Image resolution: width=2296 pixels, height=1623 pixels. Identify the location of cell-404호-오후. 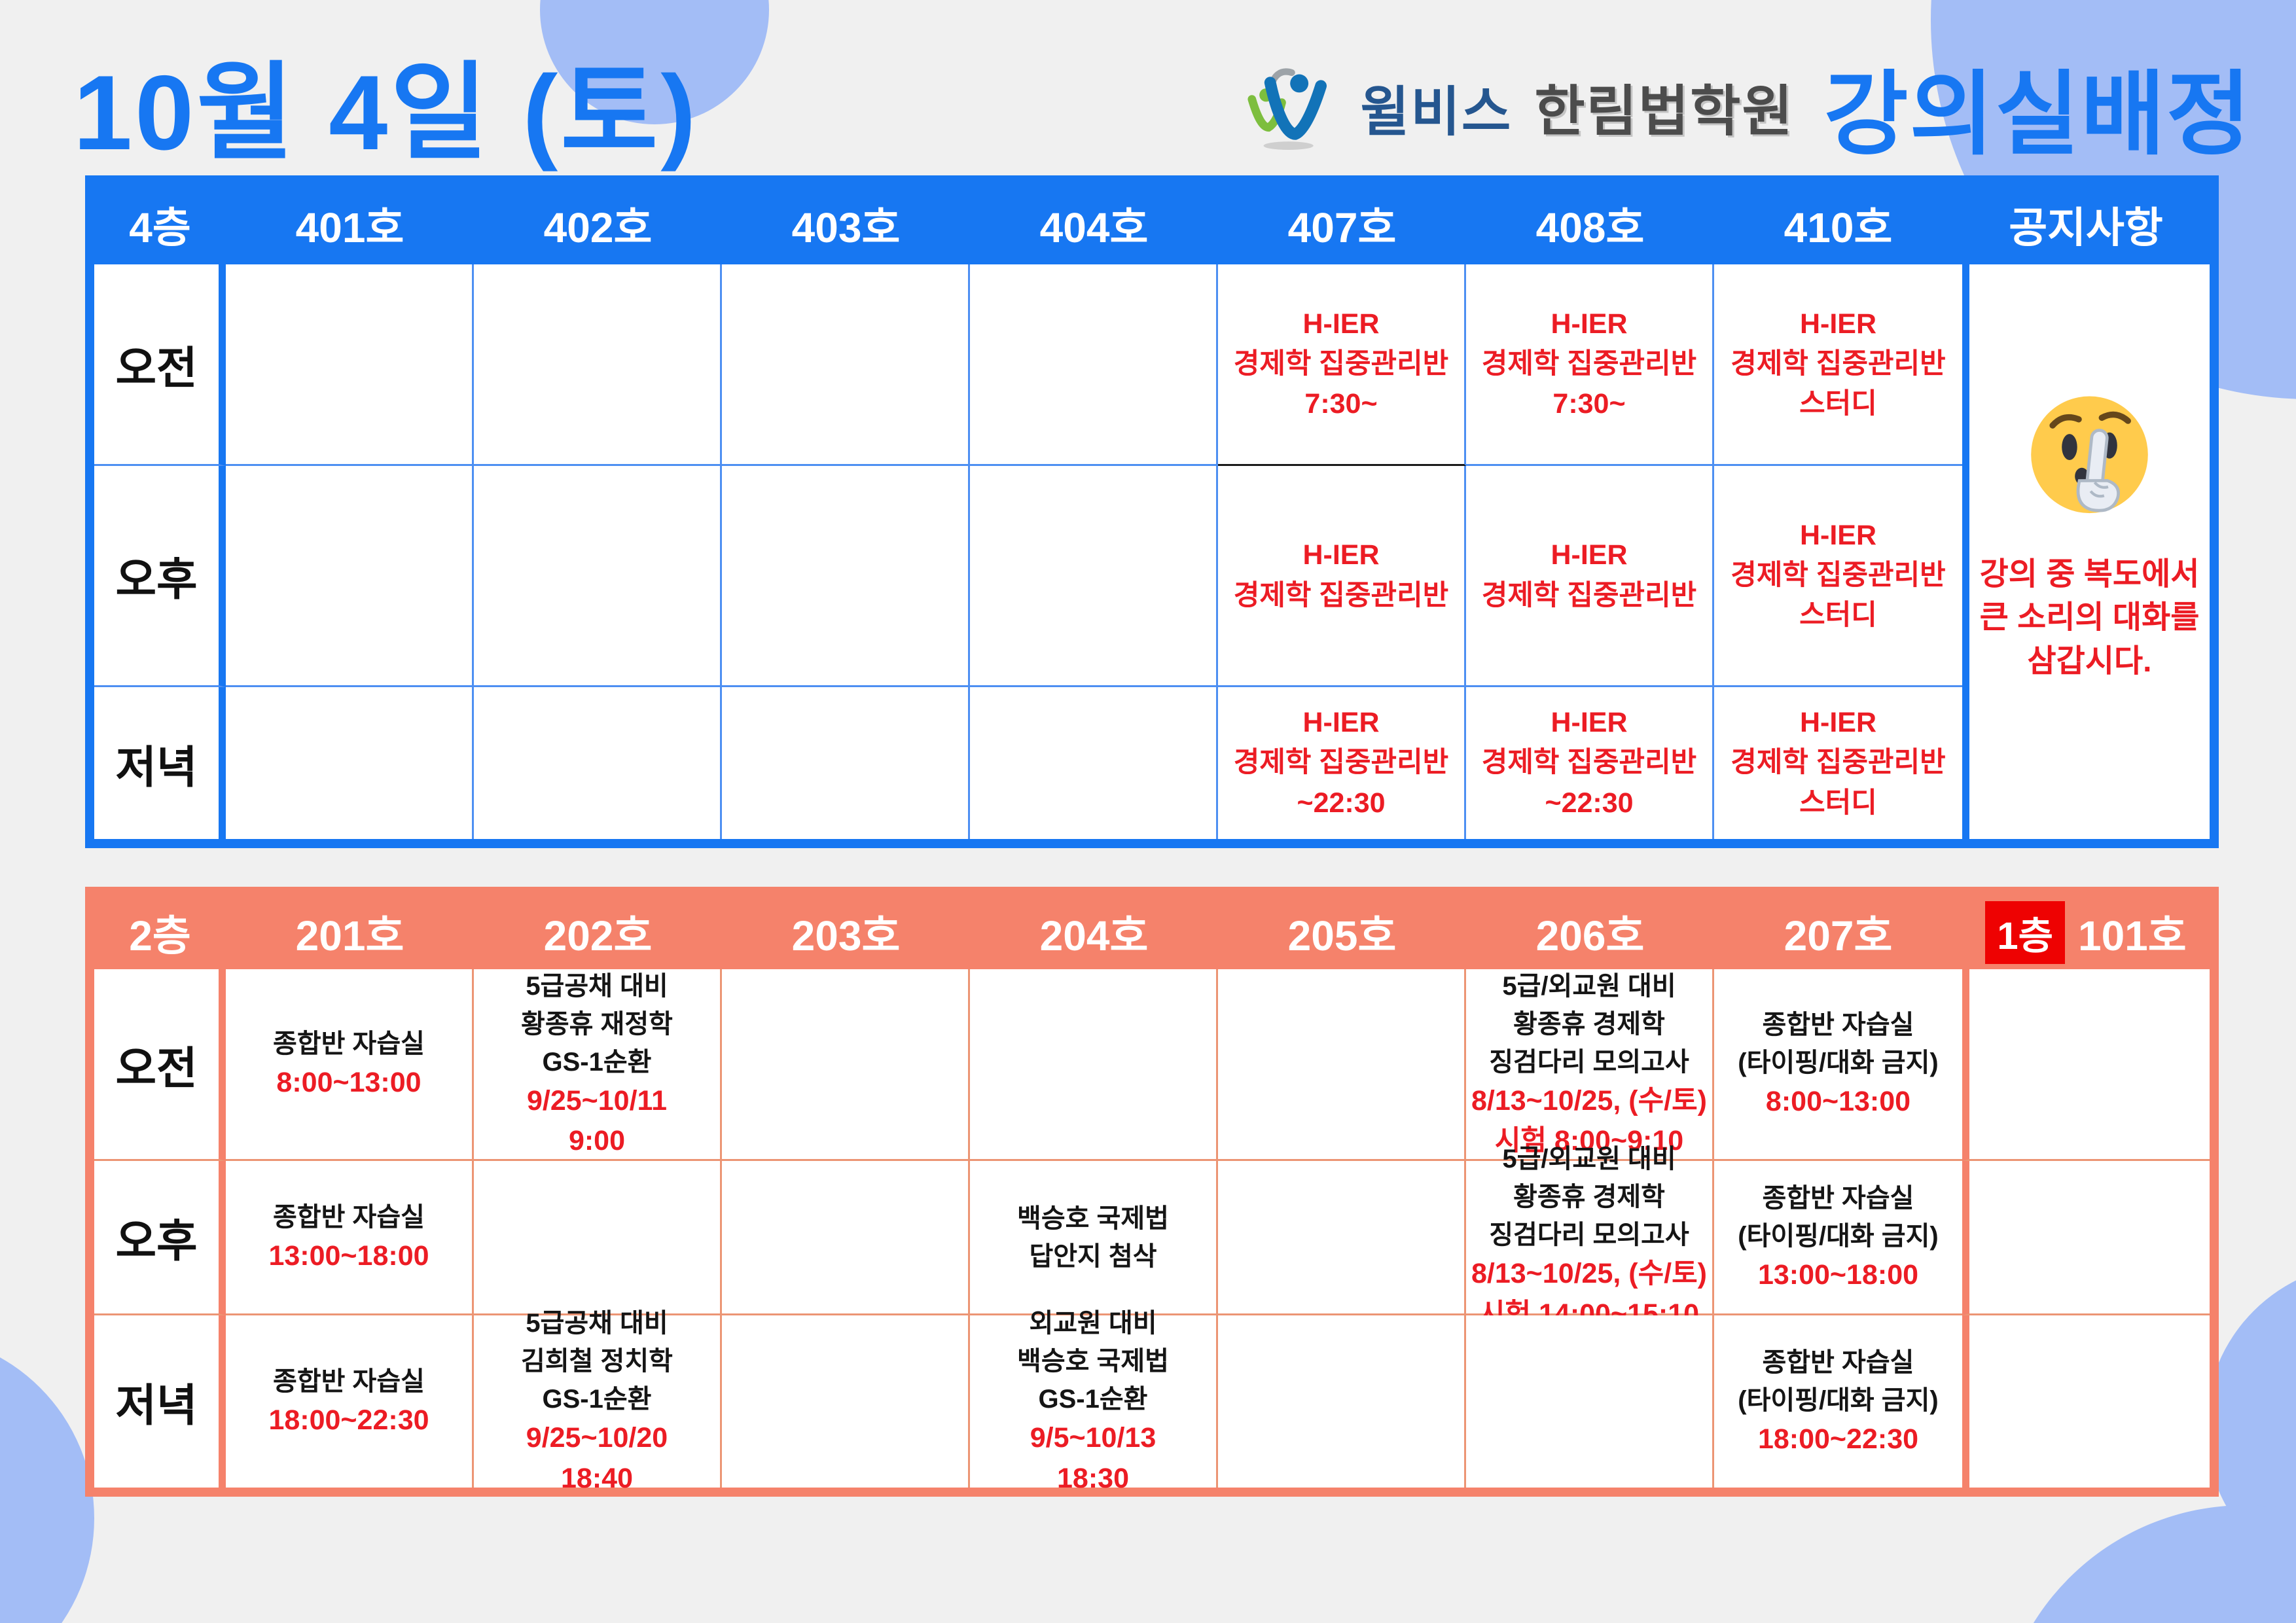
(1094, 576).